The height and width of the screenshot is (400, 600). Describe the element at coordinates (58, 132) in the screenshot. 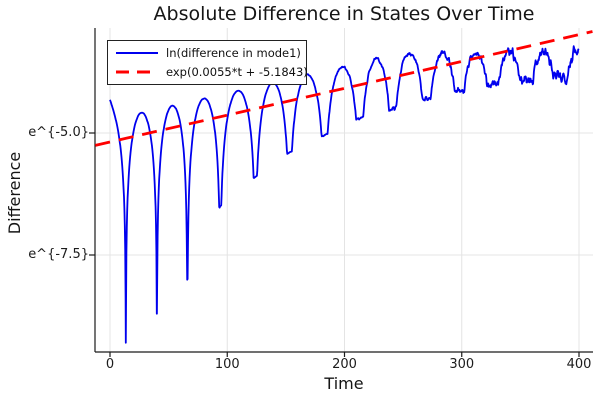

I see `y-tick-label: e^{-5.0}` at that location.